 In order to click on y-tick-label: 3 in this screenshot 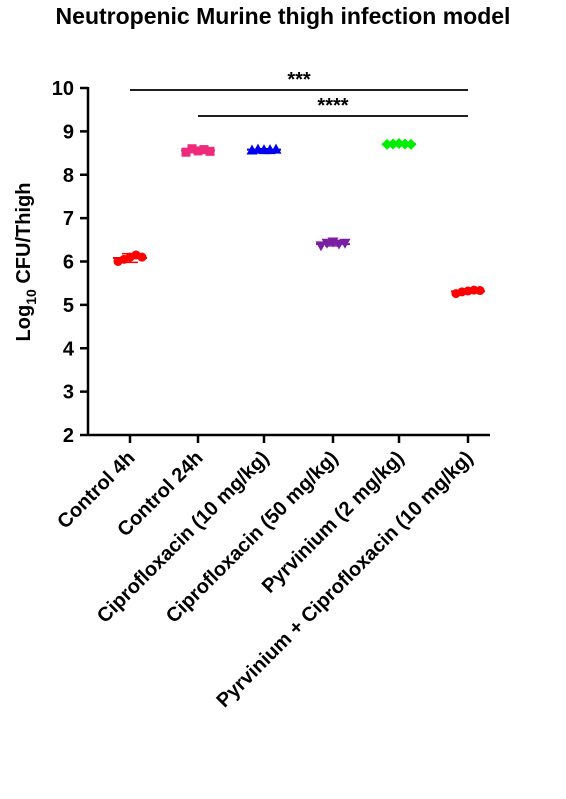, I will do `click(68, 393)`.